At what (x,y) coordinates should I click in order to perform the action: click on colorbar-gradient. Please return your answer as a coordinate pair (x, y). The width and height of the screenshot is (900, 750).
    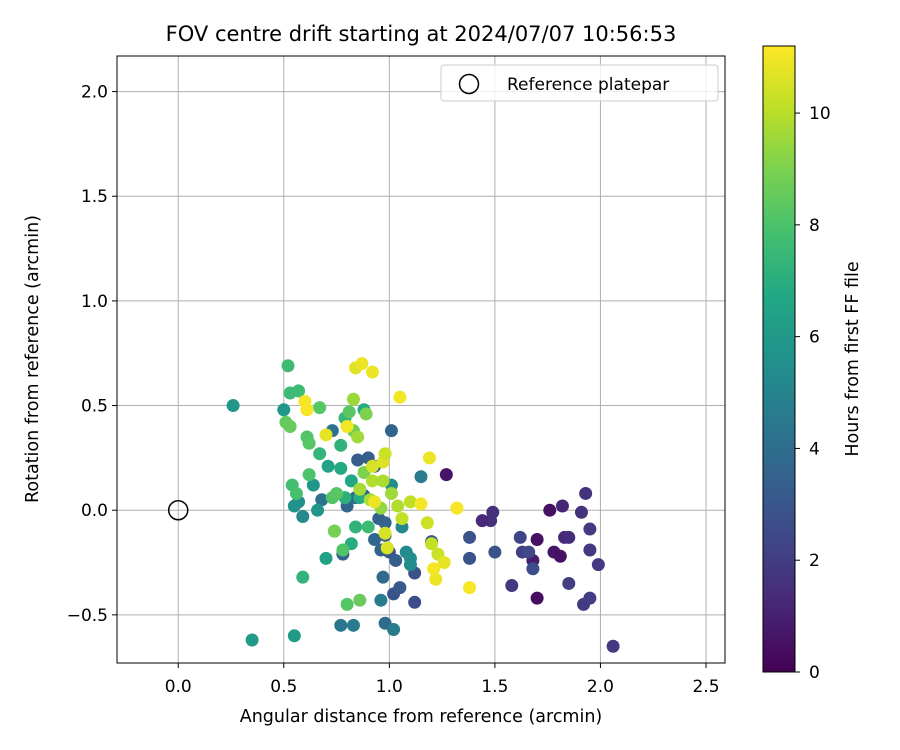
    Looking at the image, I should click on (779, 359).